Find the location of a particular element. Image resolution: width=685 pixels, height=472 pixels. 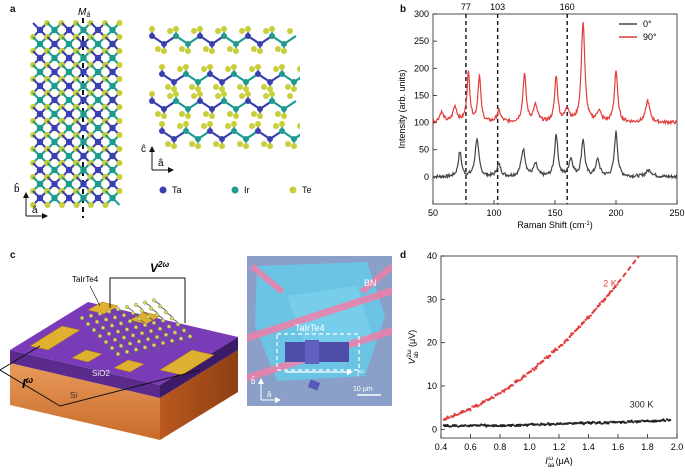

iw-label: Iω is located at coordinates (28, 383).